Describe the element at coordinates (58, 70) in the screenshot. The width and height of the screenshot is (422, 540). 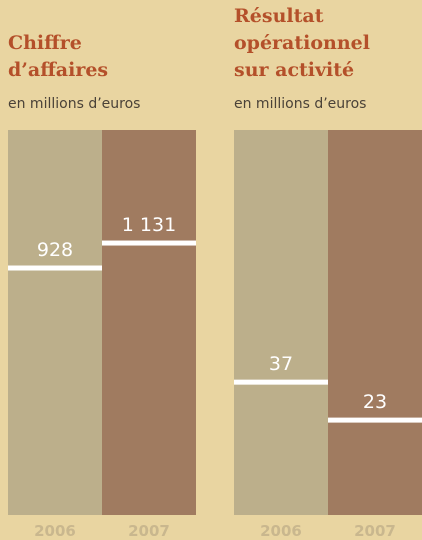
I see `panel-title: d’affaires` at that location.